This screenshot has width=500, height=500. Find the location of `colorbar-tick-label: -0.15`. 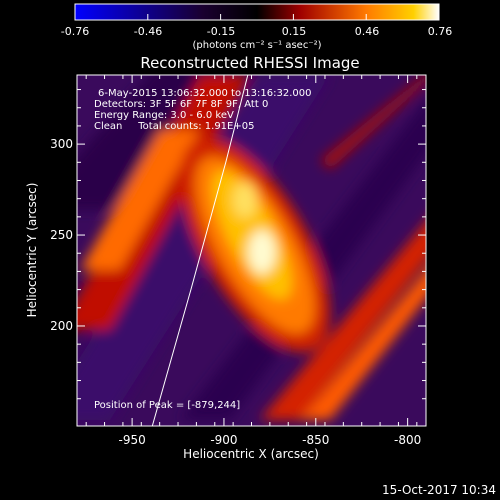

colorbar-tick-label: -0.15 is located at coordinates (221, 31).